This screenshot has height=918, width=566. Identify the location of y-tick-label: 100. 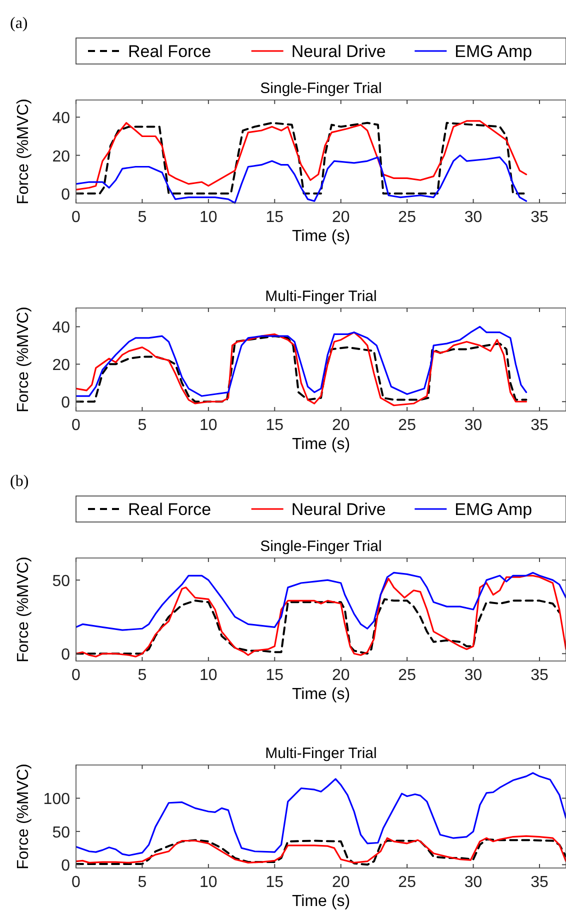
(56, 799).